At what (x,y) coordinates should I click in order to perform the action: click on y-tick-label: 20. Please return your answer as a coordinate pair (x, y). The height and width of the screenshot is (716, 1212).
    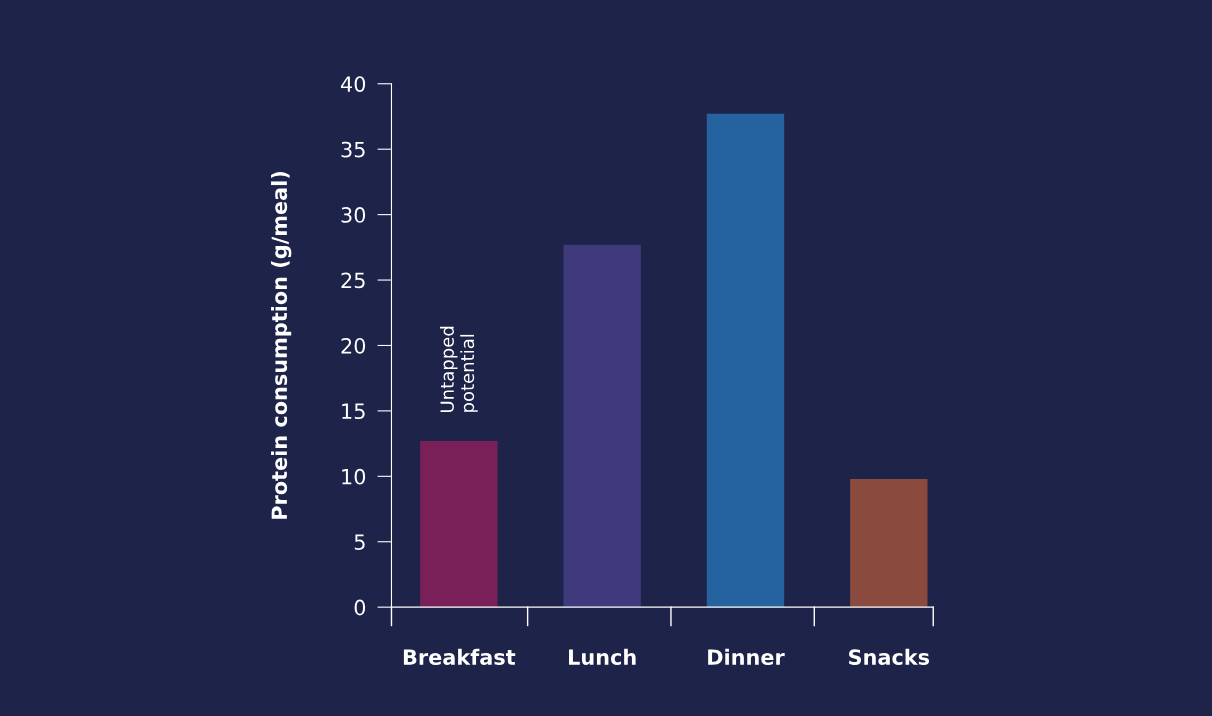
    Looking at the image, I should click on (353, 345).